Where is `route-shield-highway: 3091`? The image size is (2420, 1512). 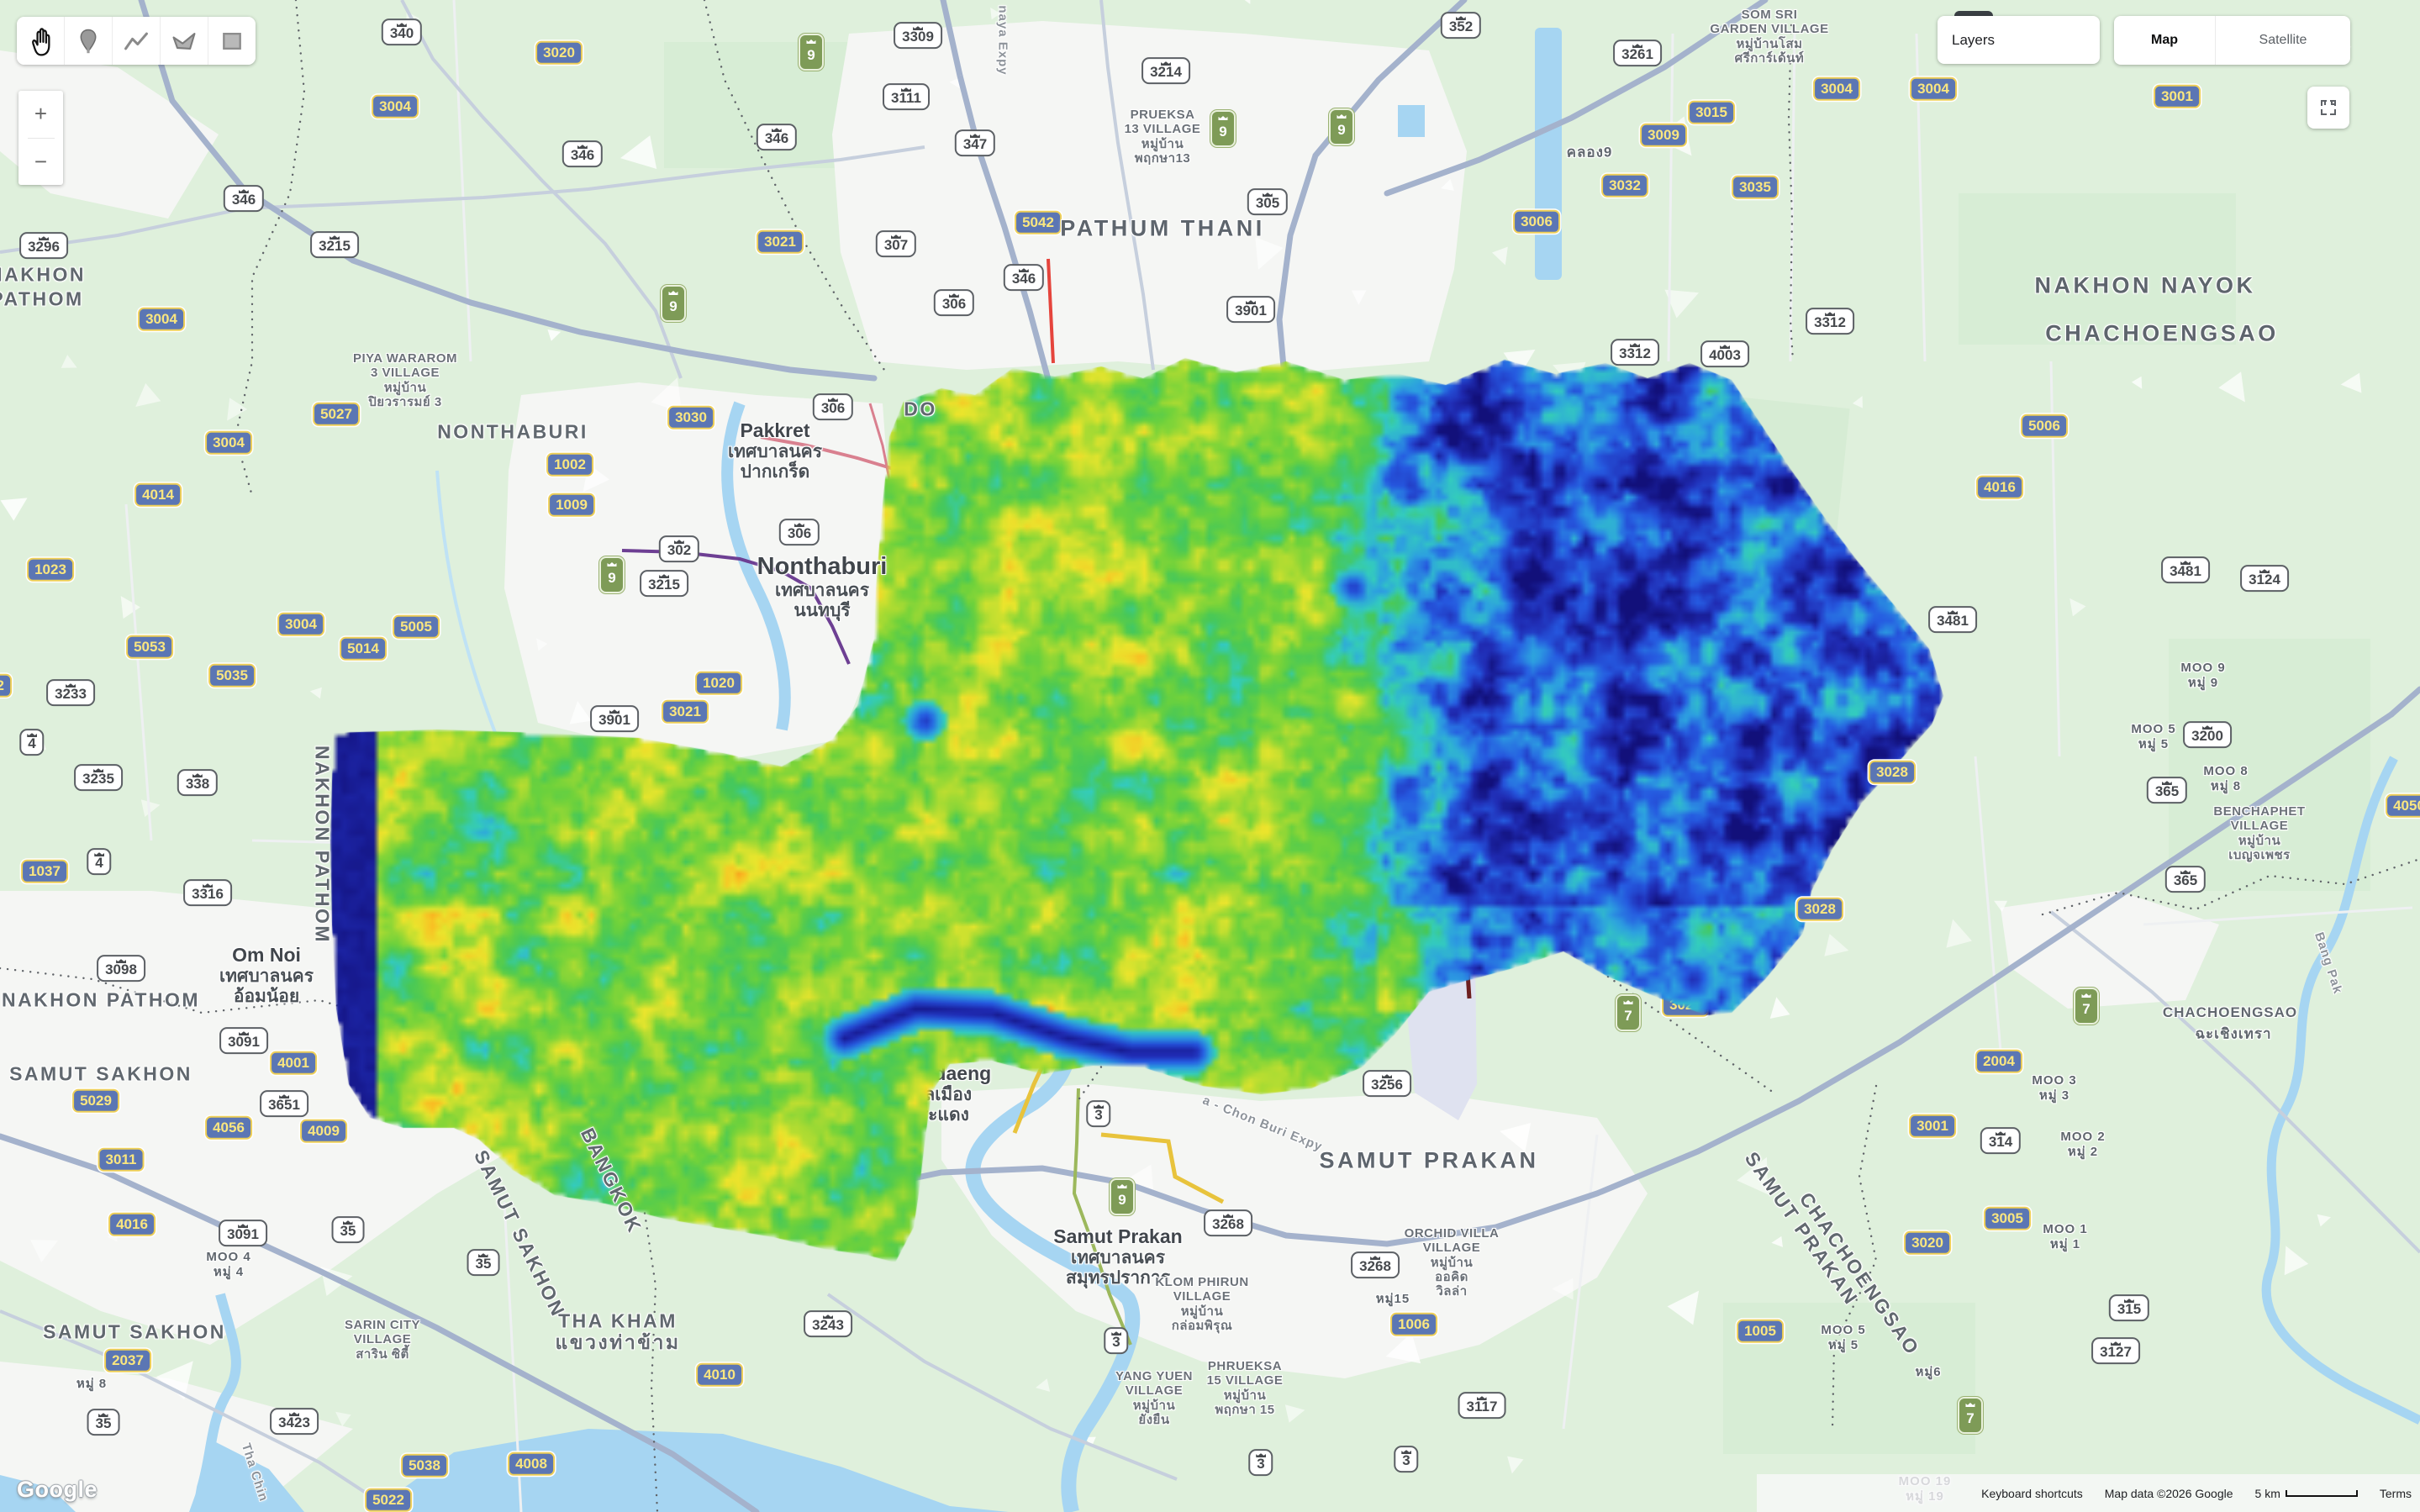 route-shield-highway: 3091 is located at coordinates (244, 1040).